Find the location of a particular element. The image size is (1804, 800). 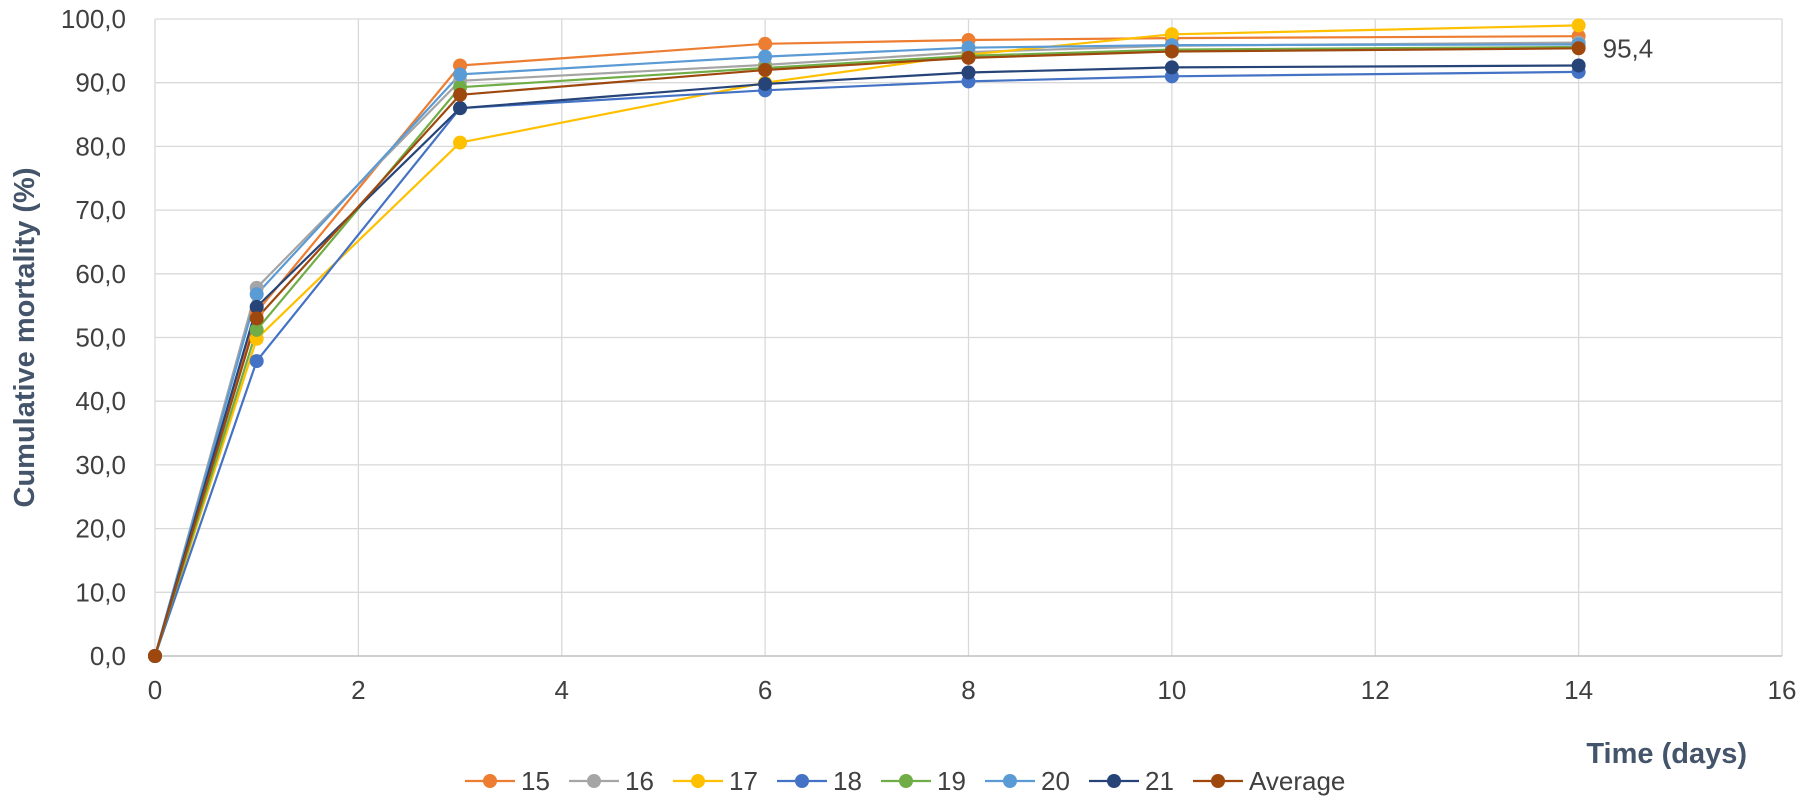

legend-label: 15 is located at coordinates (535, 781).